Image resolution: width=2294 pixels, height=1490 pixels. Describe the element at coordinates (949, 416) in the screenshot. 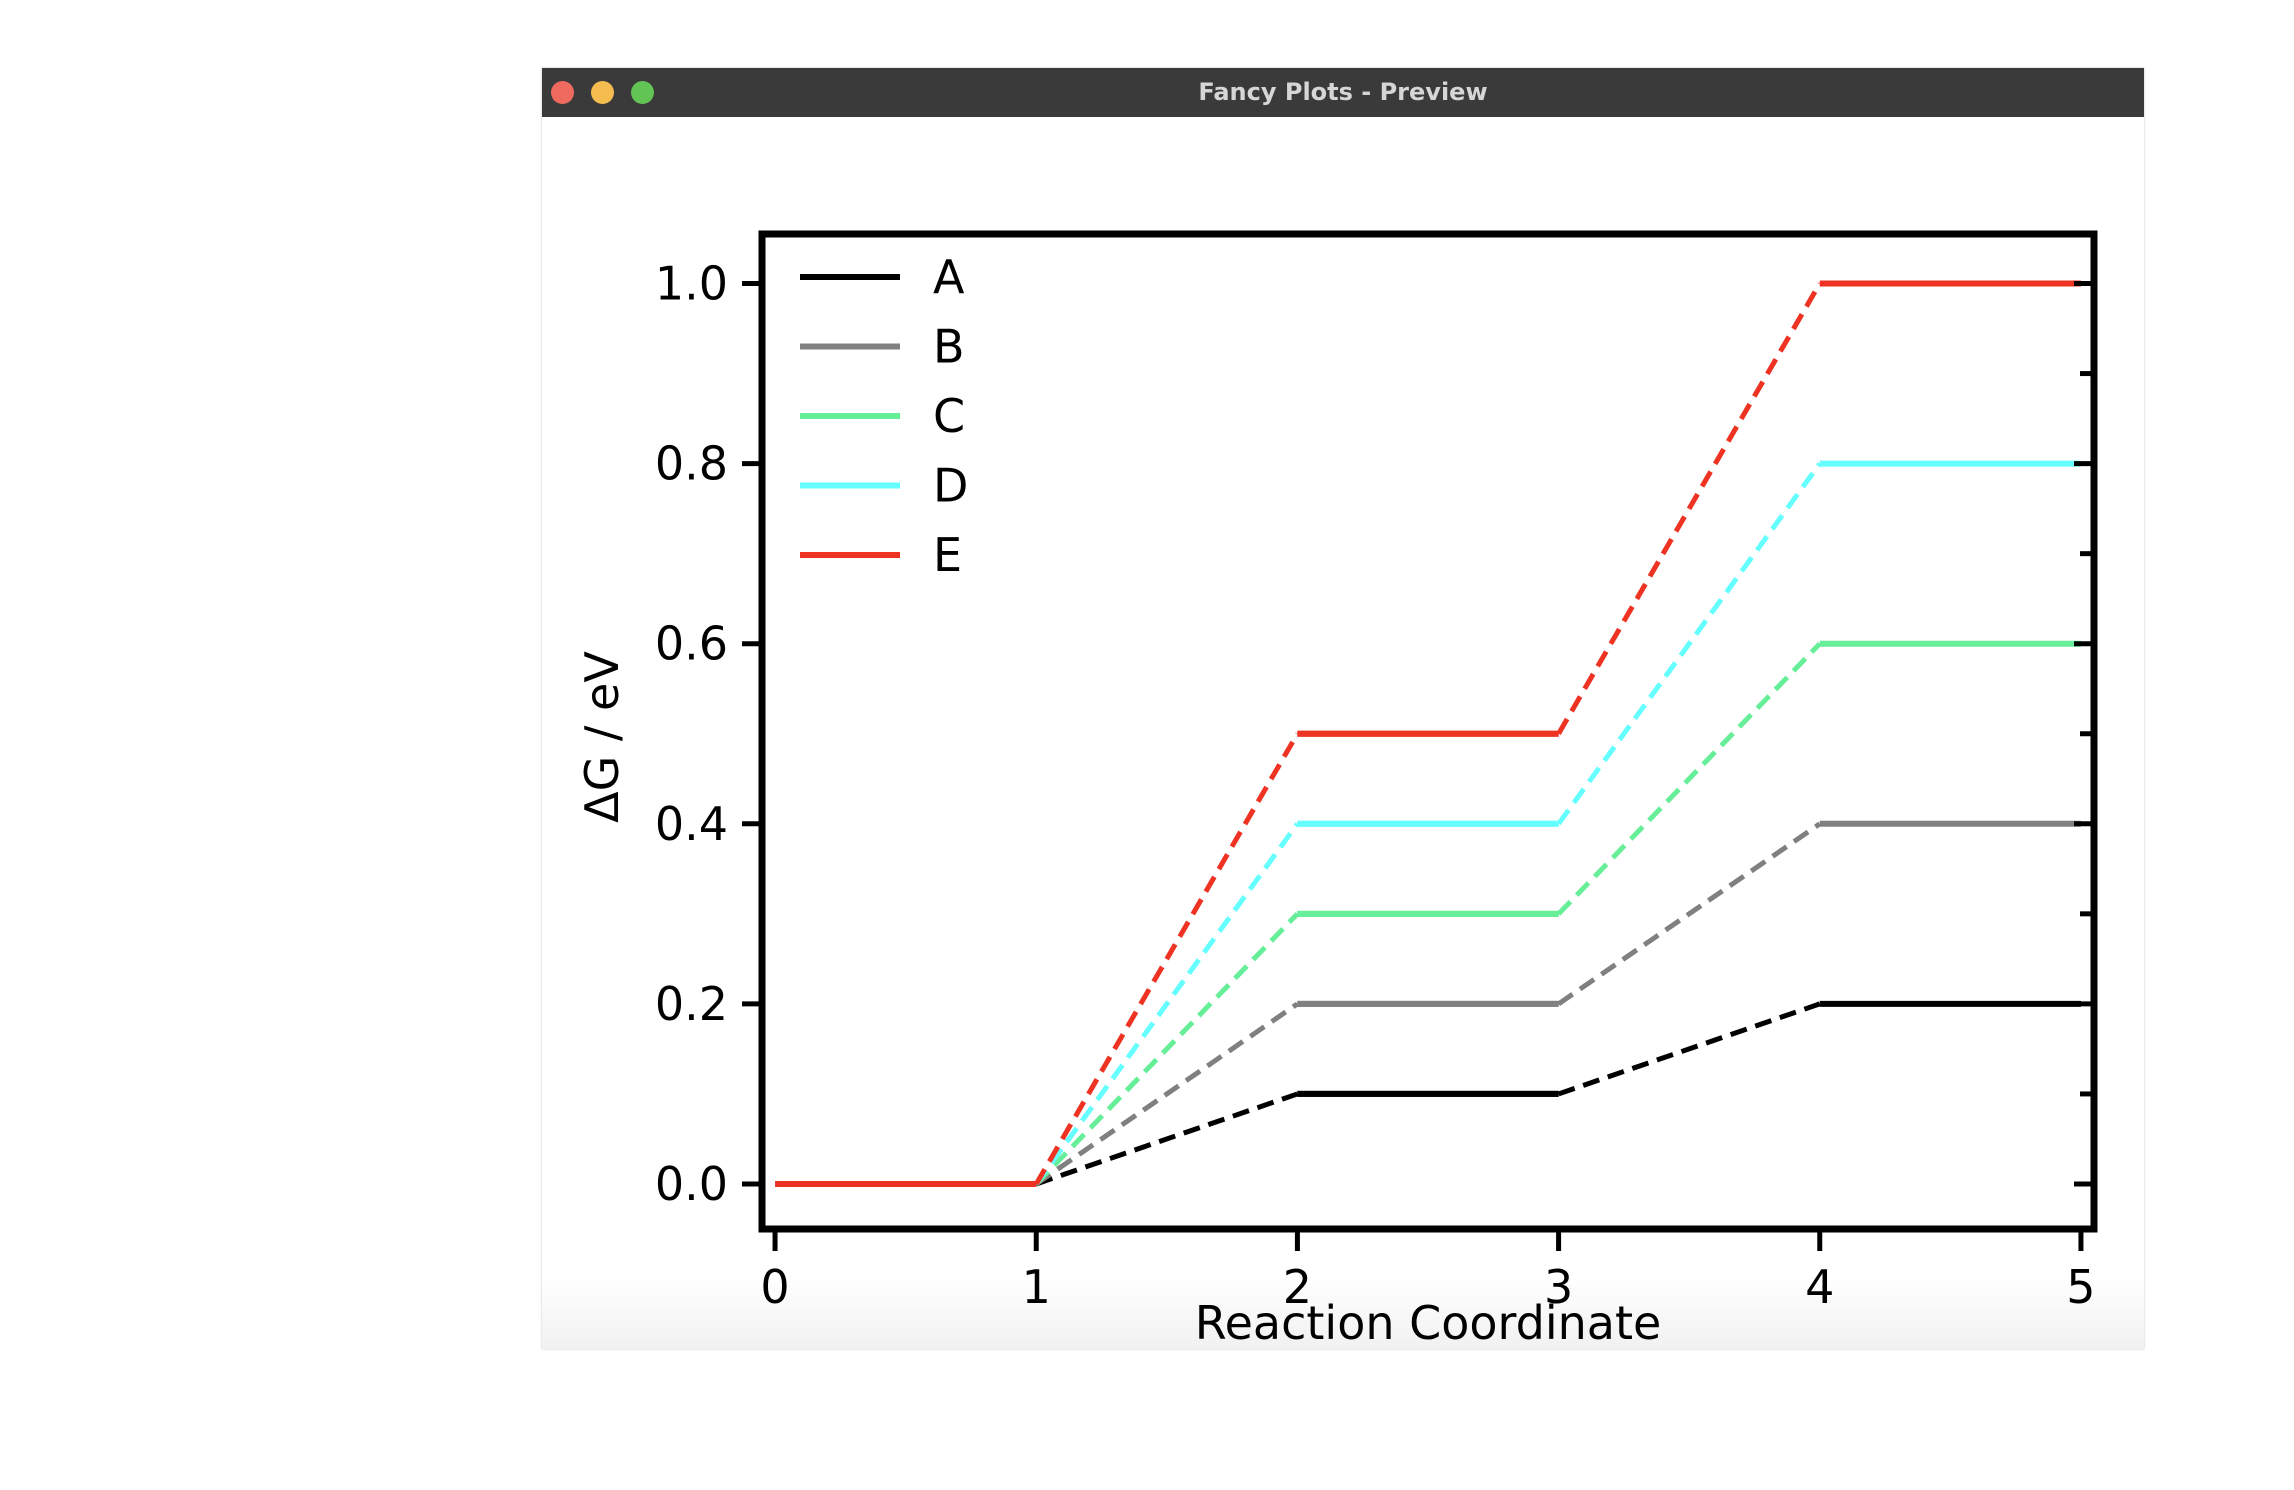

I see `legend-label-c: C` at that location.